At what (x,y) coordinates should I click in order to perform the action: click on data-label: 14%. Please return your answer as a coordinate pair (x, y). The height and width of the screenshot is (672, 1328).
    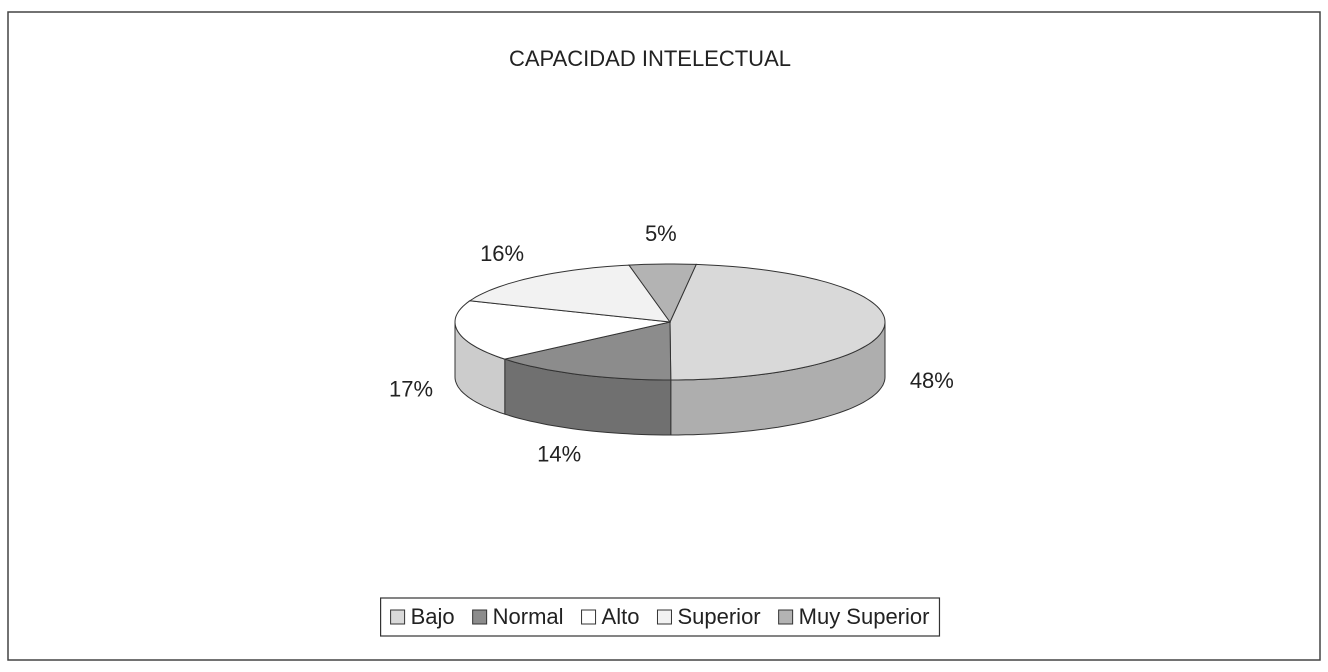
    Looking at the image, I should click on (559, 454).